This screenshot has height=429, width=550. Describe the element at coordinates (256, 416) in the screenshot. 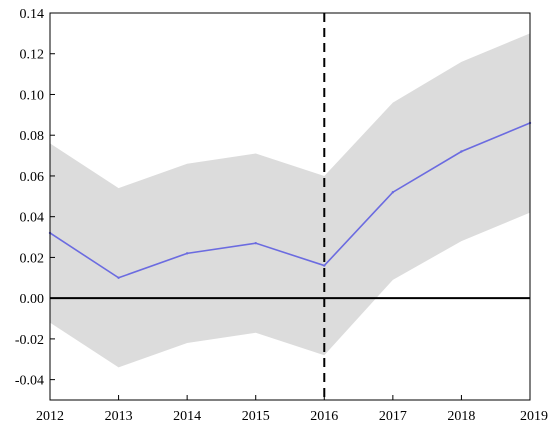

I see `x-tick-label: 2015` at that location.